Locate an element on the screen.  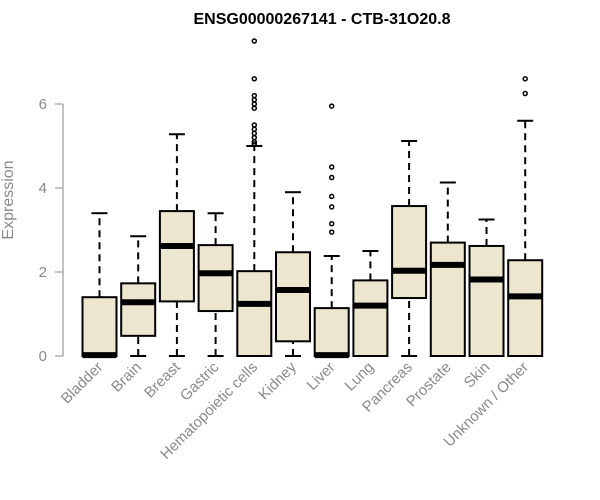
y-axis: 0 2 4 6 is located at coordinates (51, 230).